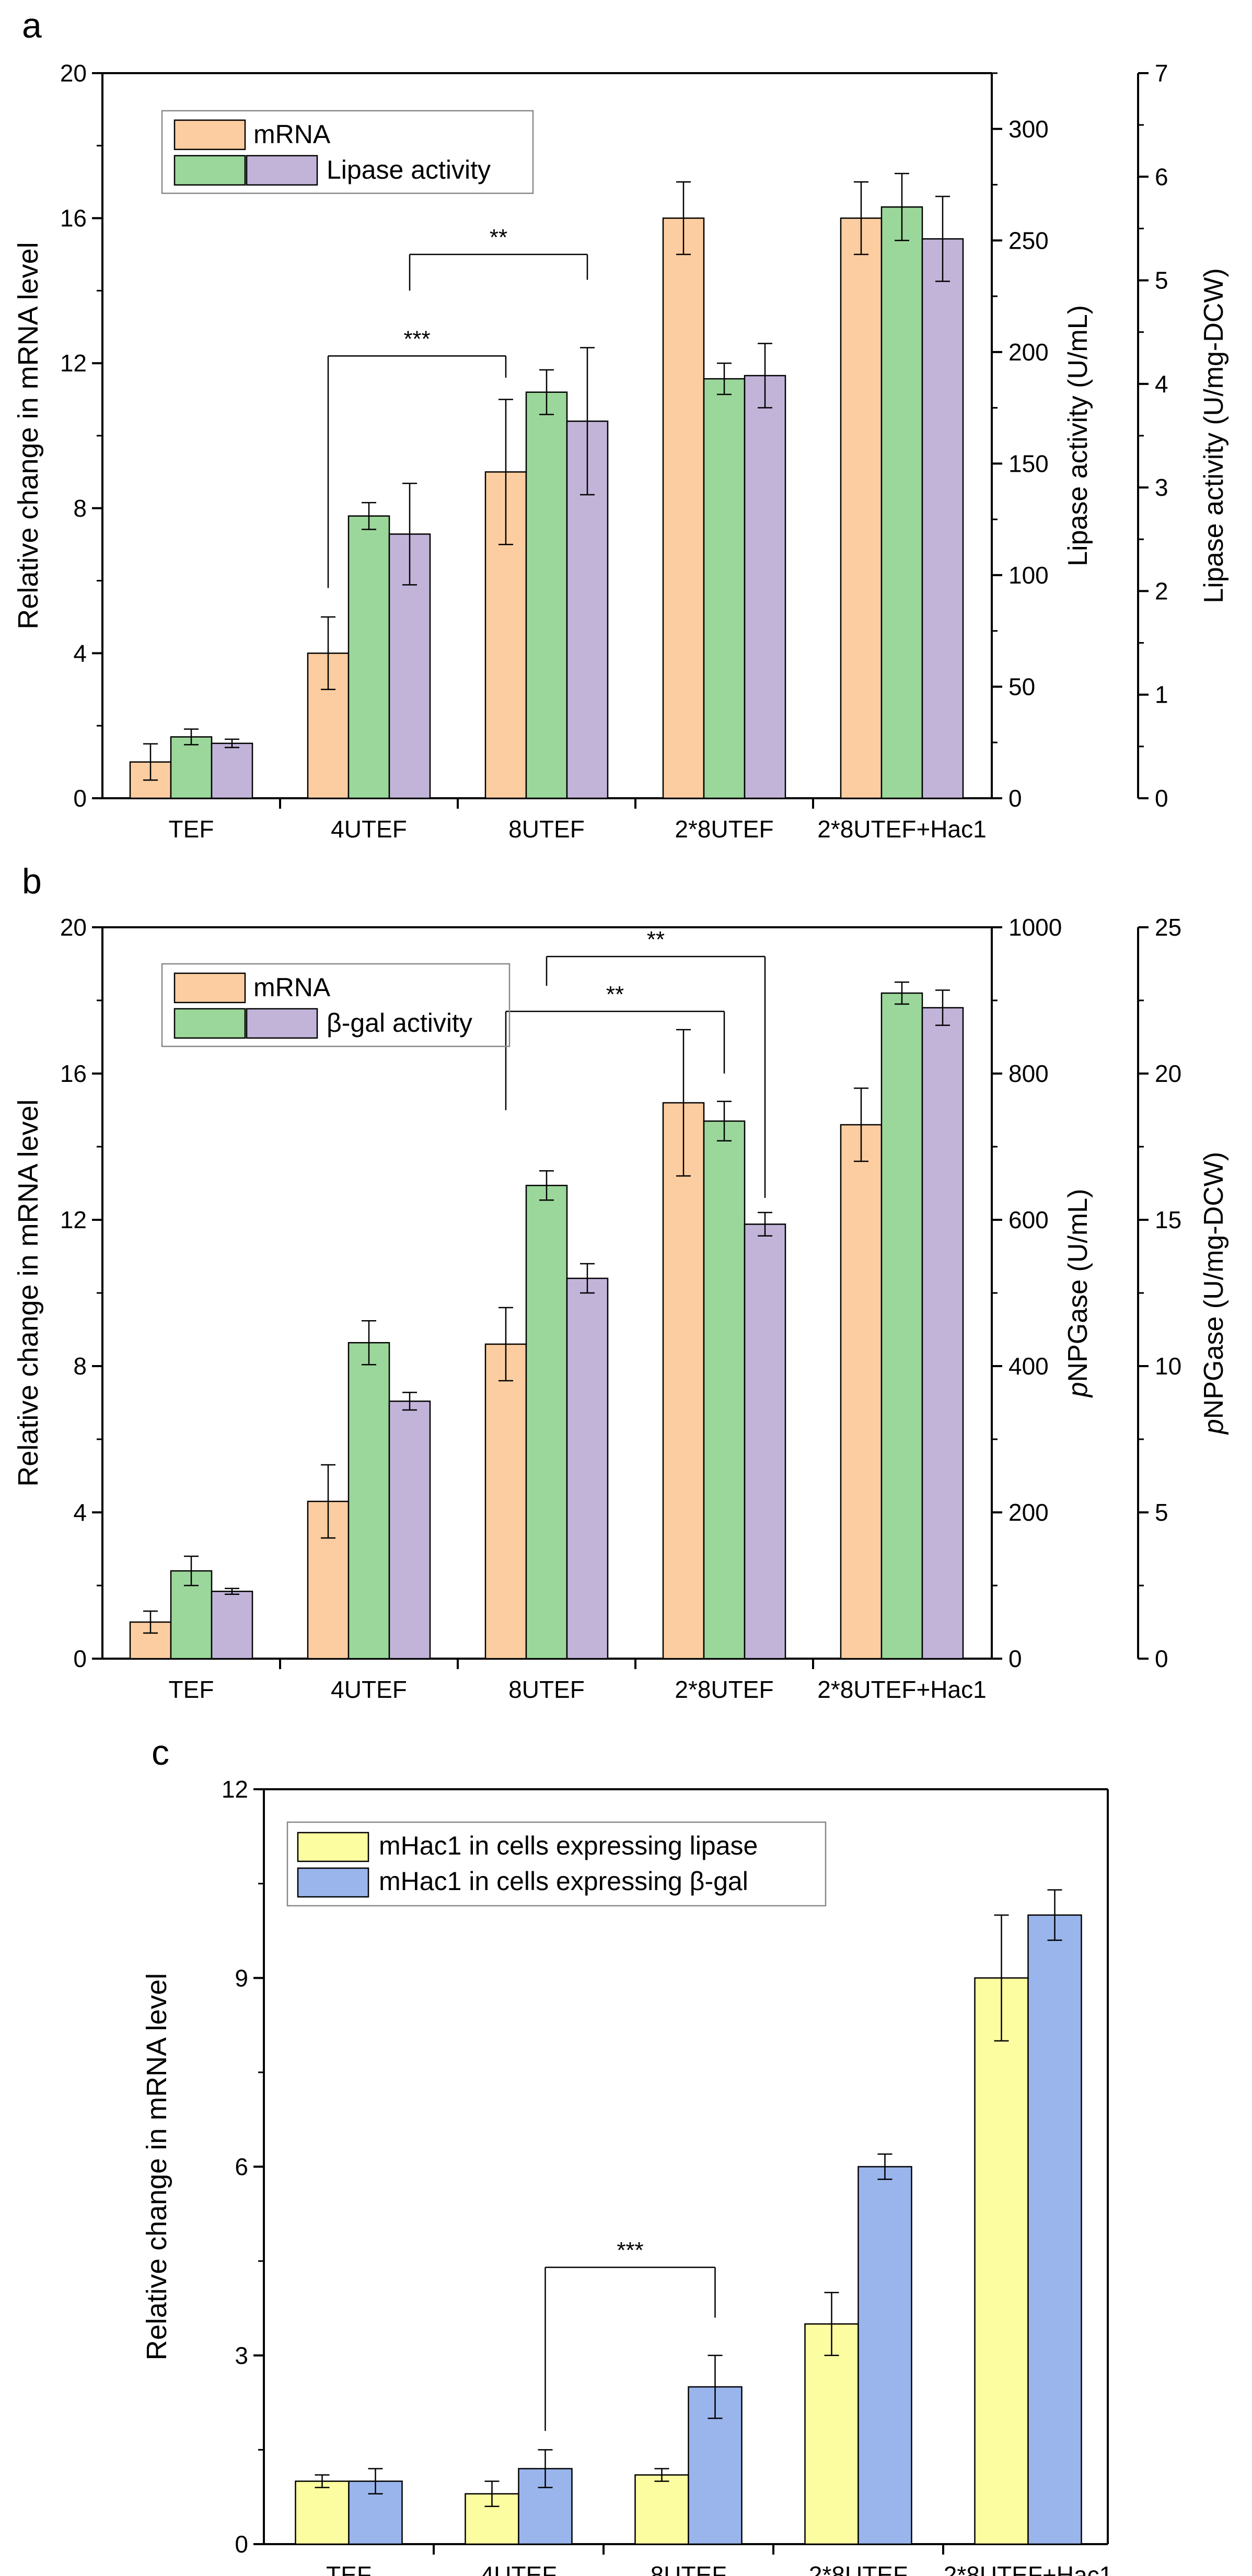  I want to click on y-right-axis-label: pNPGase (U/mL), so click(1078, 1293).